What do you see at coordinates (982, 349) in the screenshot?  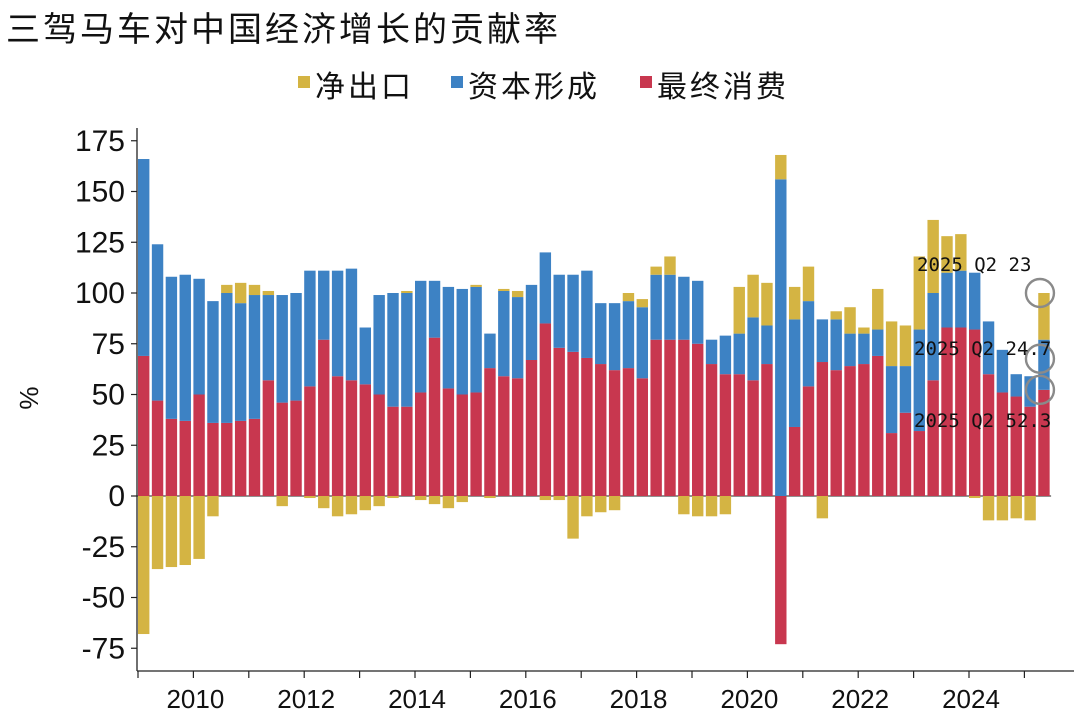 I see `annotation-label: 2025 Q2 24.7` at bounding box center [982, 349].